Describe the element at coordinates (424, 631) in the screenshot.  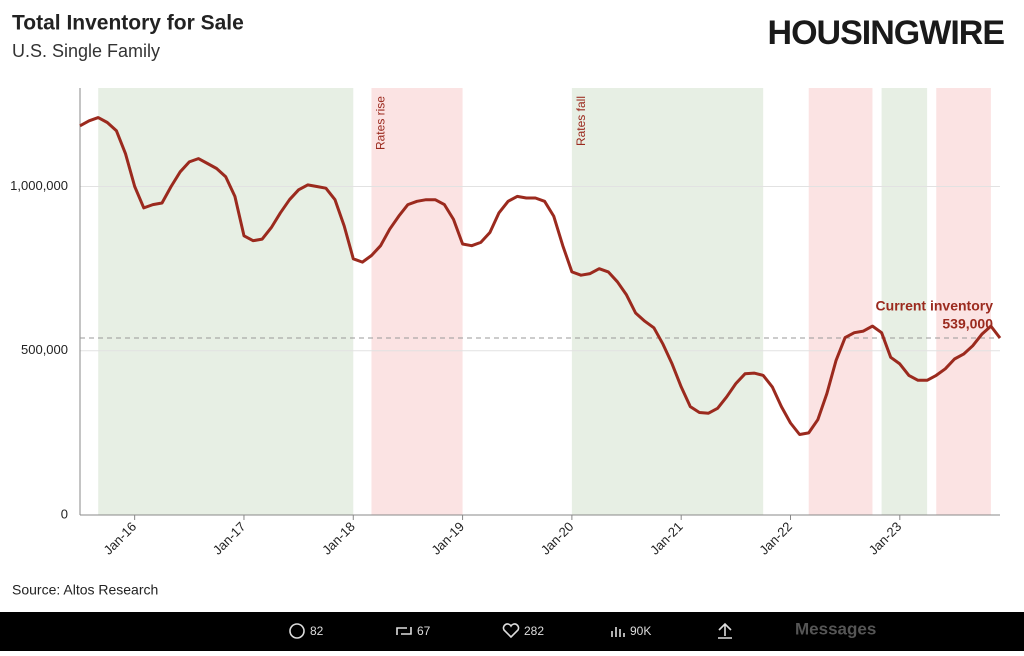
I see `retweet-count: 67` at that location.